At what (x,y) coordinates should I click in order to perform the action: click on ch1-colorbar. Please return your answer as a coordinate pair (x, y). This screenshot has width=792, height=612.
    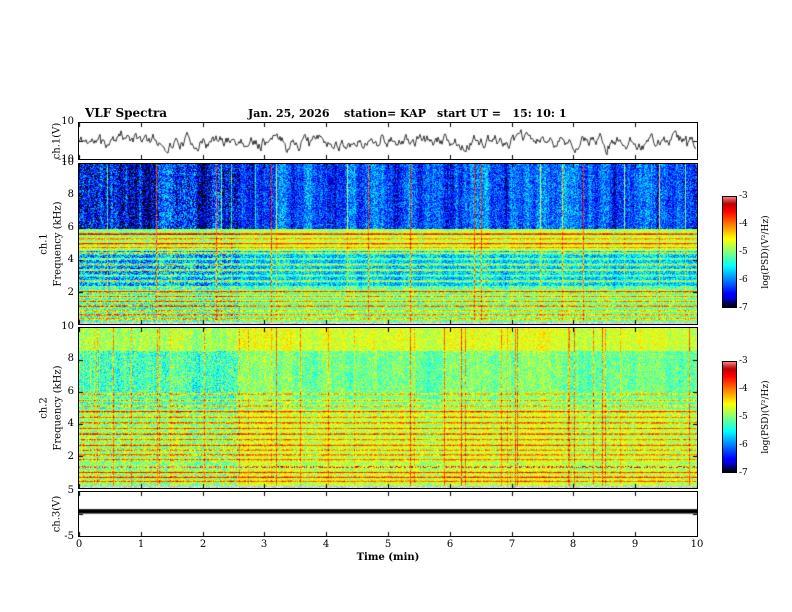
    Looking at the image, I should click on (729, 252).